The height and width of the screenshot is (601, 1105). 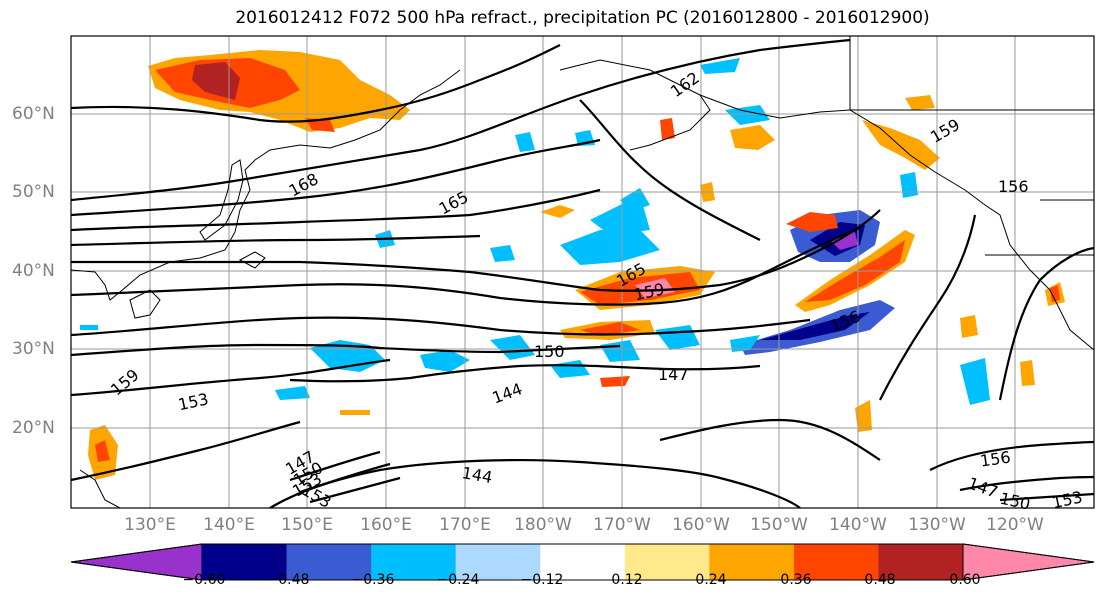 I want to click on lat-label: 30°N, so click(x=33, y=349).